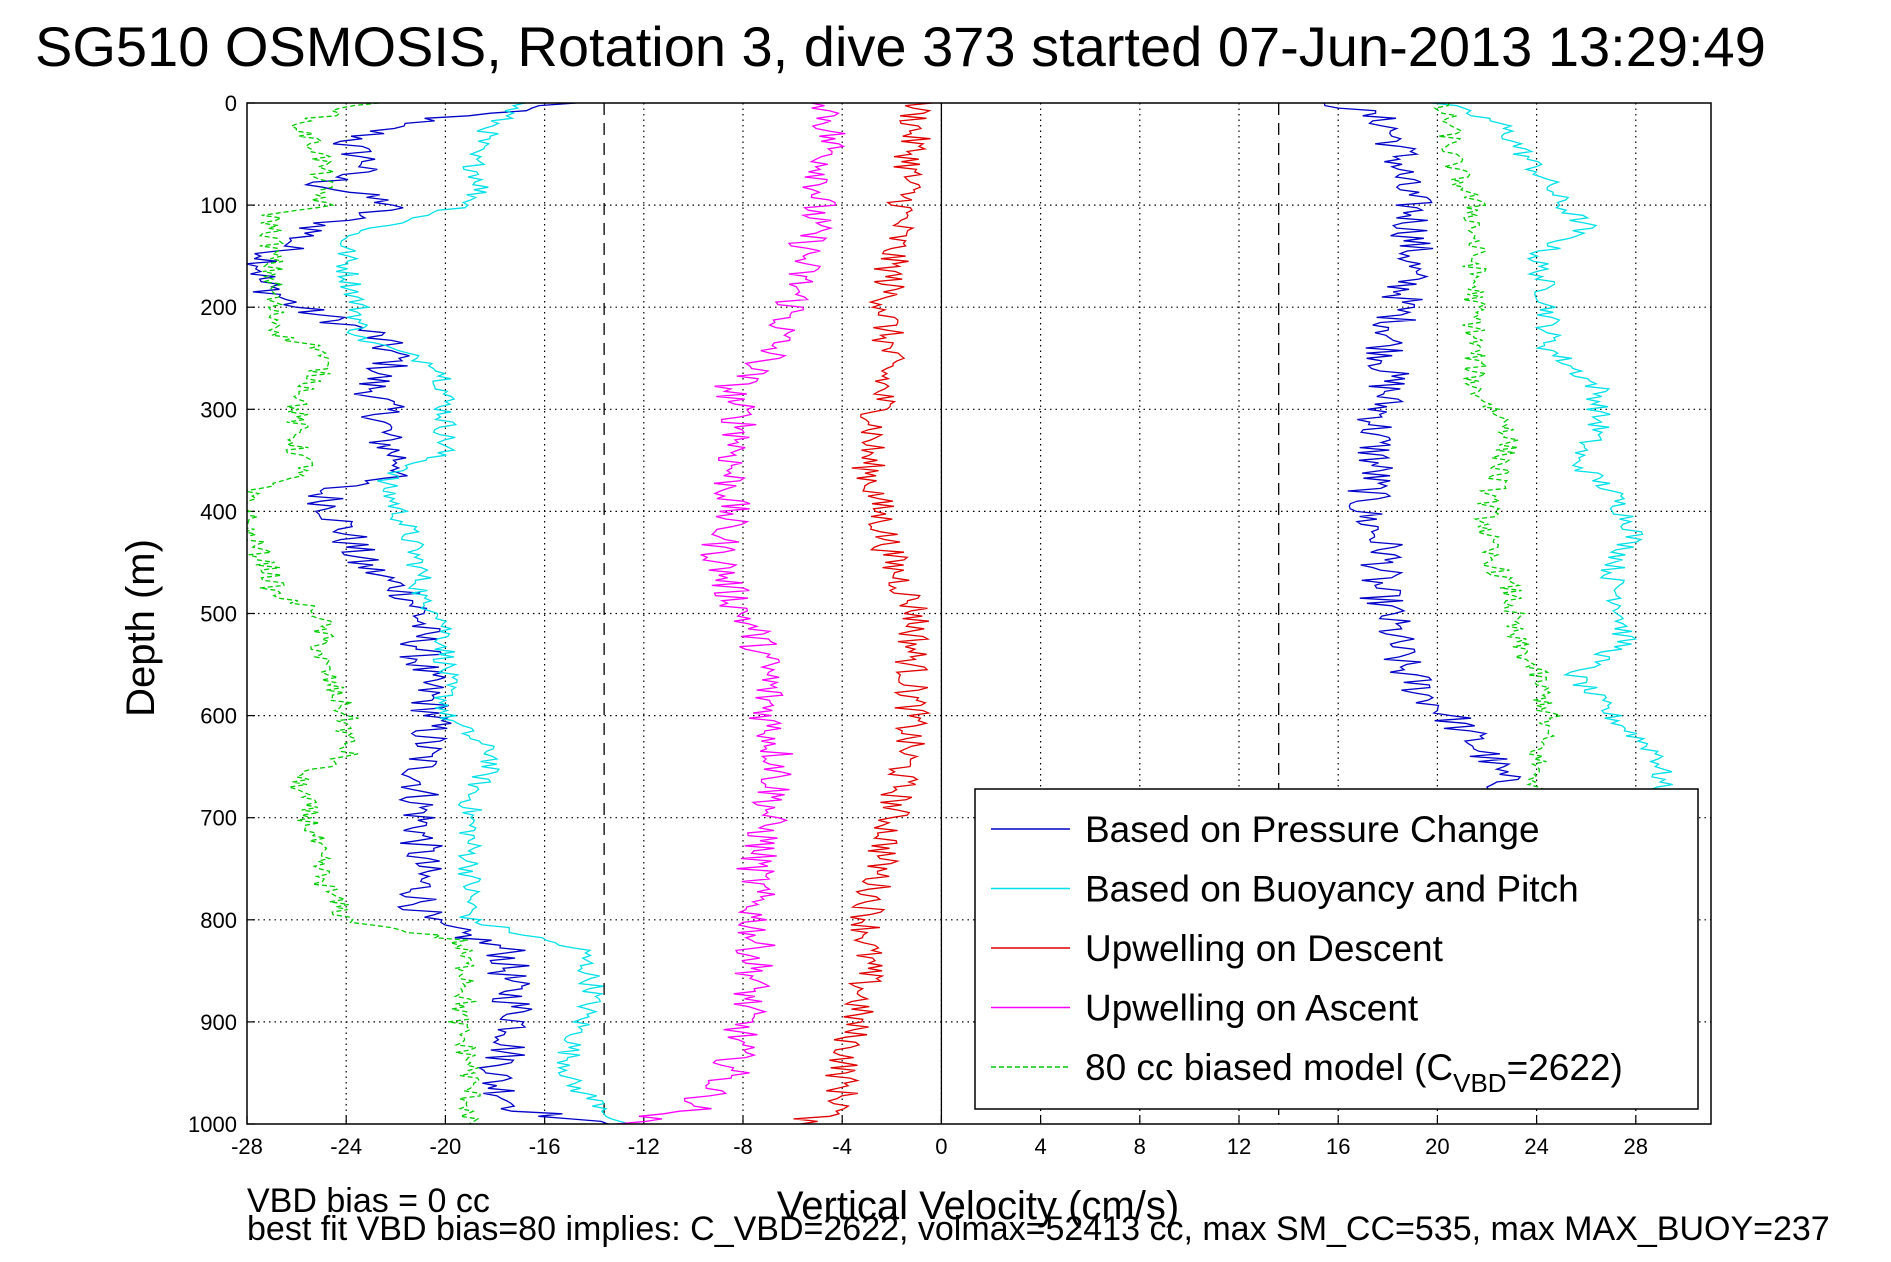 Image resolution: width=1891 pixels, height=1262 pixels. What do you see at coordinates (1338, 1146) in the screenshot?
I see `x-tick-label: 16` at bounding box center [1338, 1146].